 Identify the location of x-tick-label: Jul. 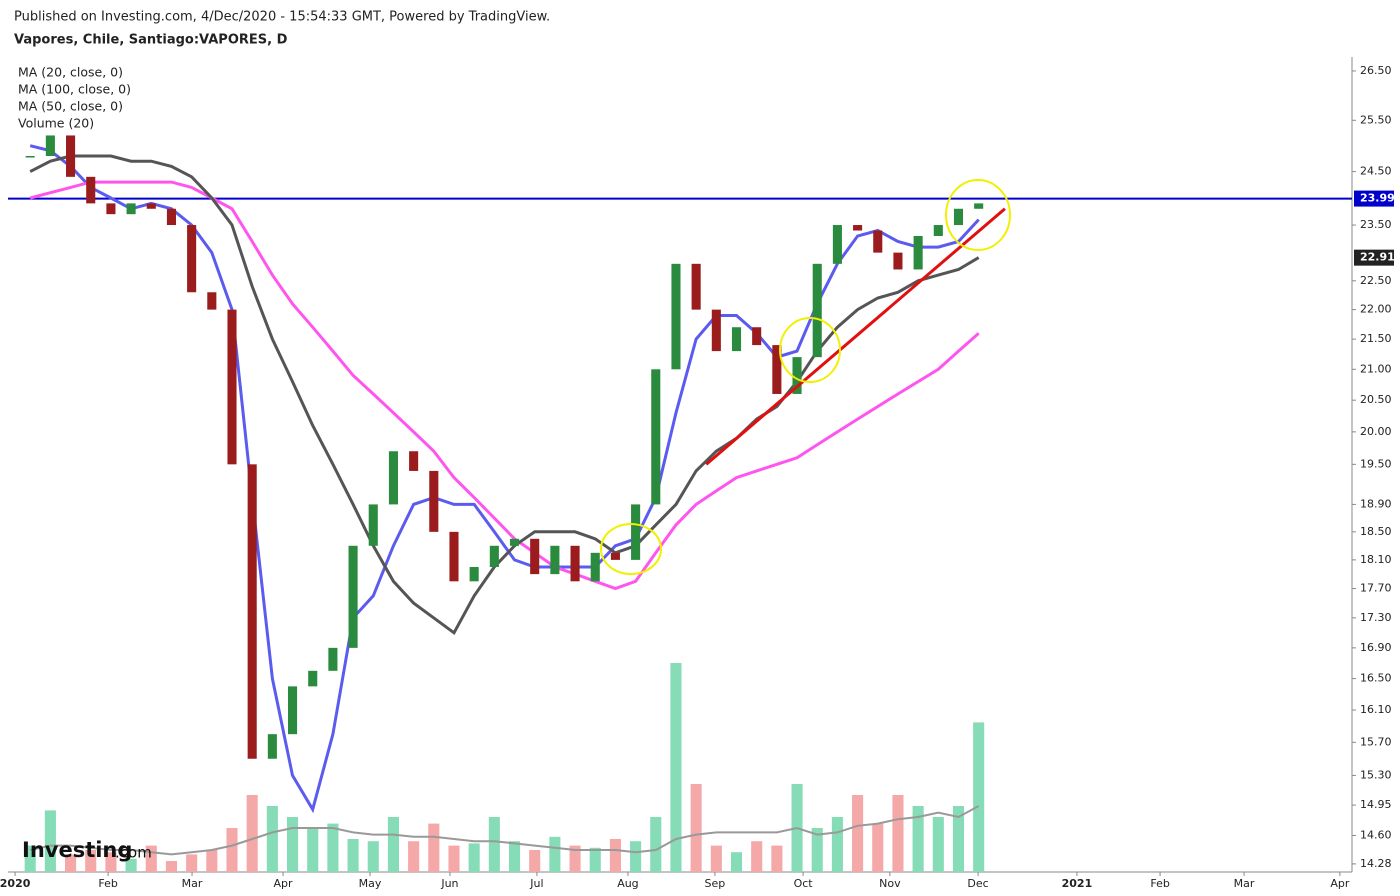
(536, 883).